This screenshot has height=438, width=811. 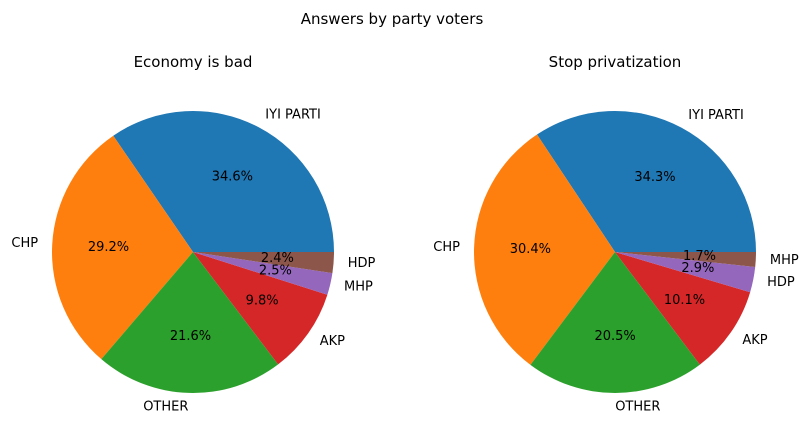 What do you see at coordinates (654, 177) in the screenshot?
I see `pie-pct-iyi-parti: 34.3%` at bounding box center [654, 177].